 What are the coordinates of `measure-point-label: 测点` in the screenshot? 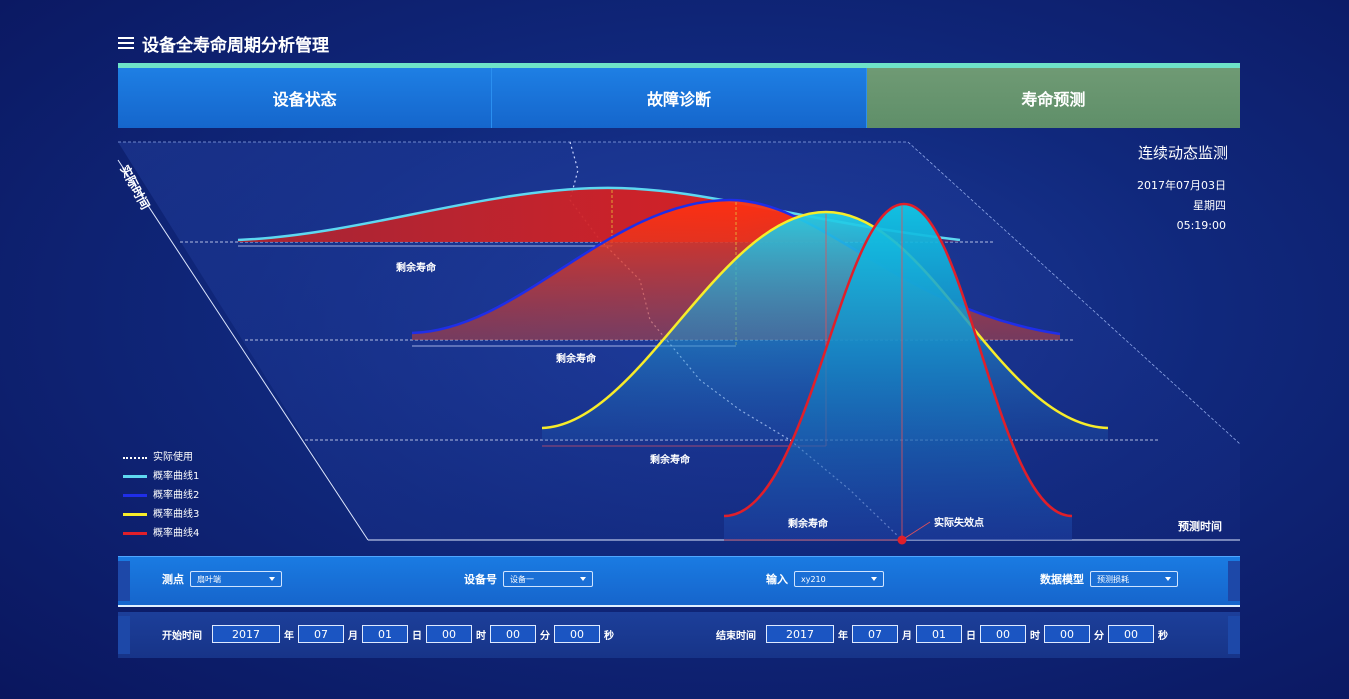 It's located at (173, 579).